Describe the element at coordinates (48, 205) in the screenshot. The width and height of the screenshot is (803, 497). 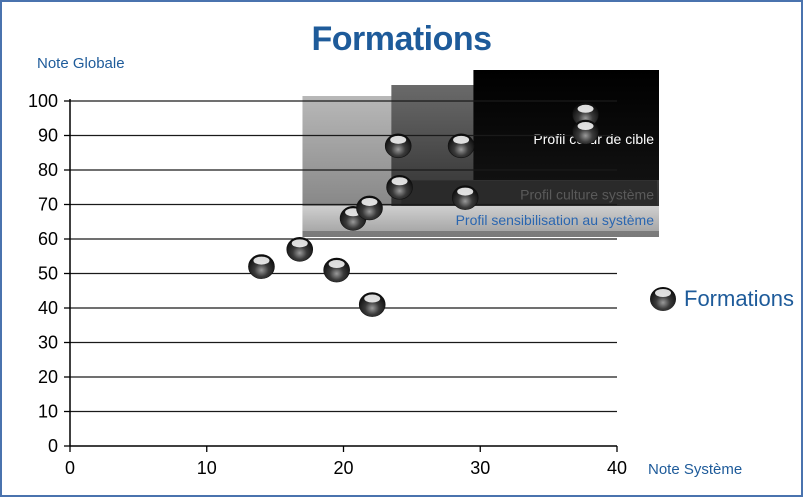
I see `y-tick-label-70: 70` at that location.